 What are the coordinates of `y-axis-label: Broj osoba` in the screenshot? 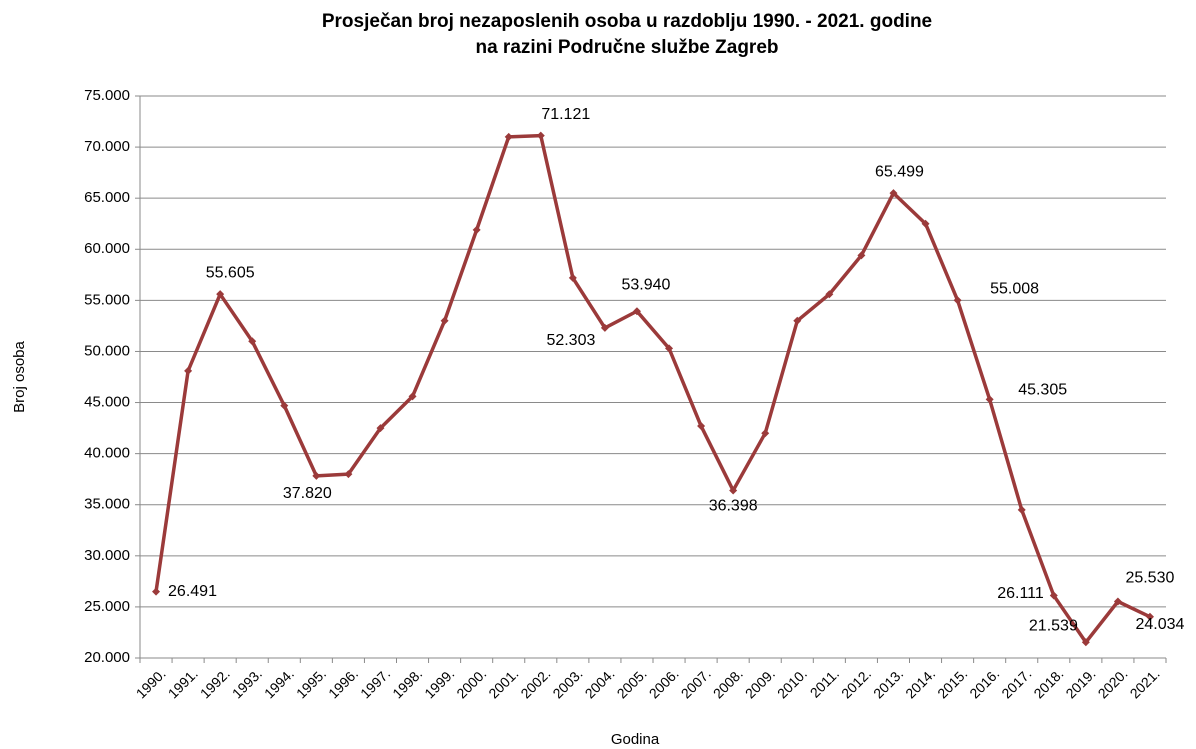 It's located at (19, 376).